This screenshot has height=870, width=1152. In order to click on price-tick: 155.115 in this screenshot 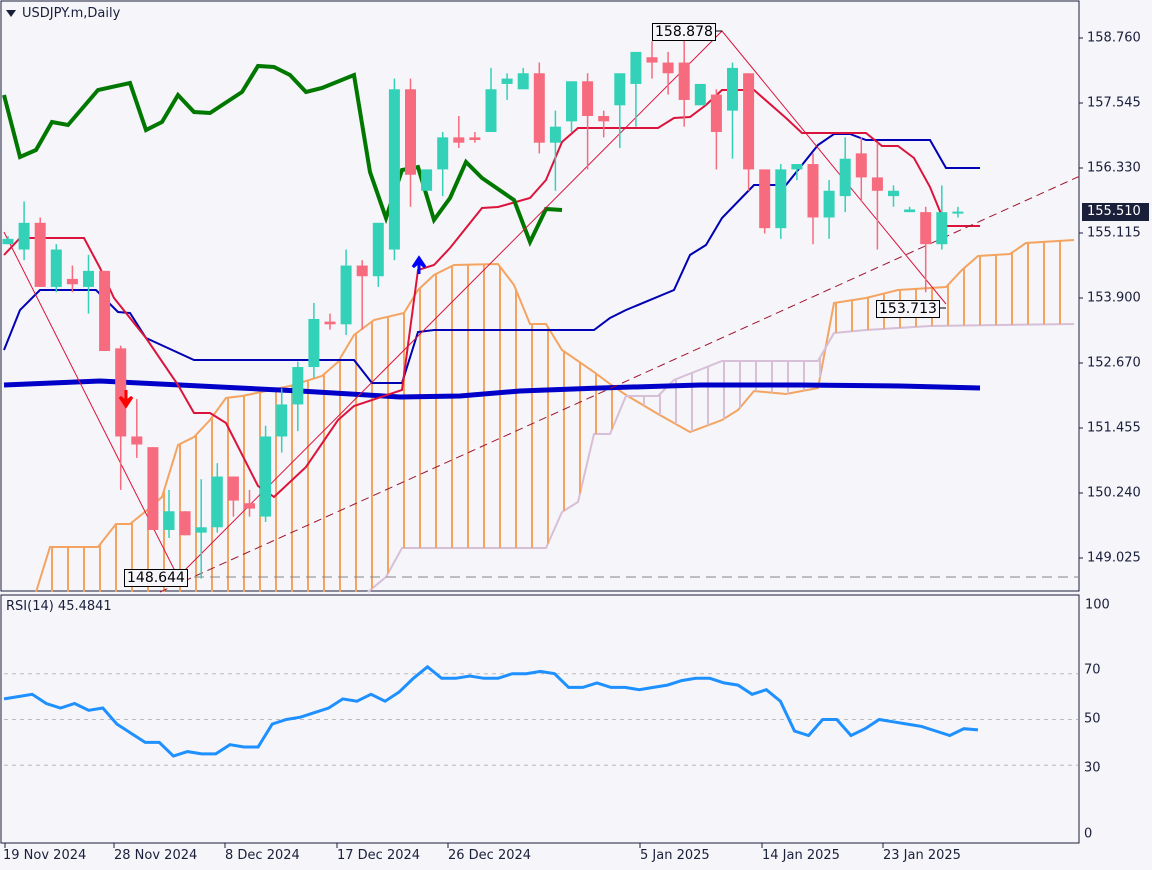, I will do `click(1114, 233)`.